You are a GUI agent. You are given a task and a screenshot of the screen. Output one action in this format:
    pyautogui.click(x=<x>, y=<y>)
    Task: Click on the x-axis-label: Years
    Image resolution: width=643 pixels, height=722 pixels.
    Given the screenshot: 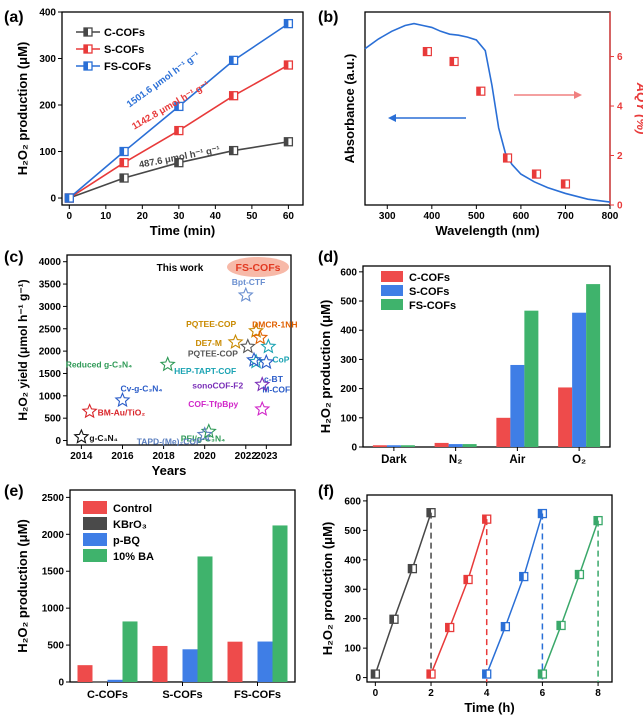 What is the action you would take?
    pyautogui.click(x=169, y=470)
    